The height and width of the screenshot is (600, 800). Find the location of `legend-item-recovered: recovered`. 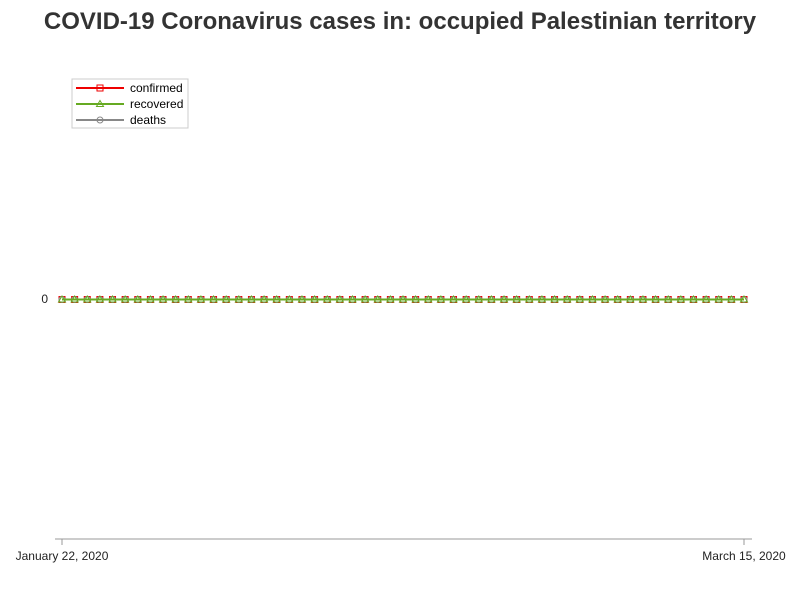

legend-item-recovered: recovered is located at coordinates (129, 104).